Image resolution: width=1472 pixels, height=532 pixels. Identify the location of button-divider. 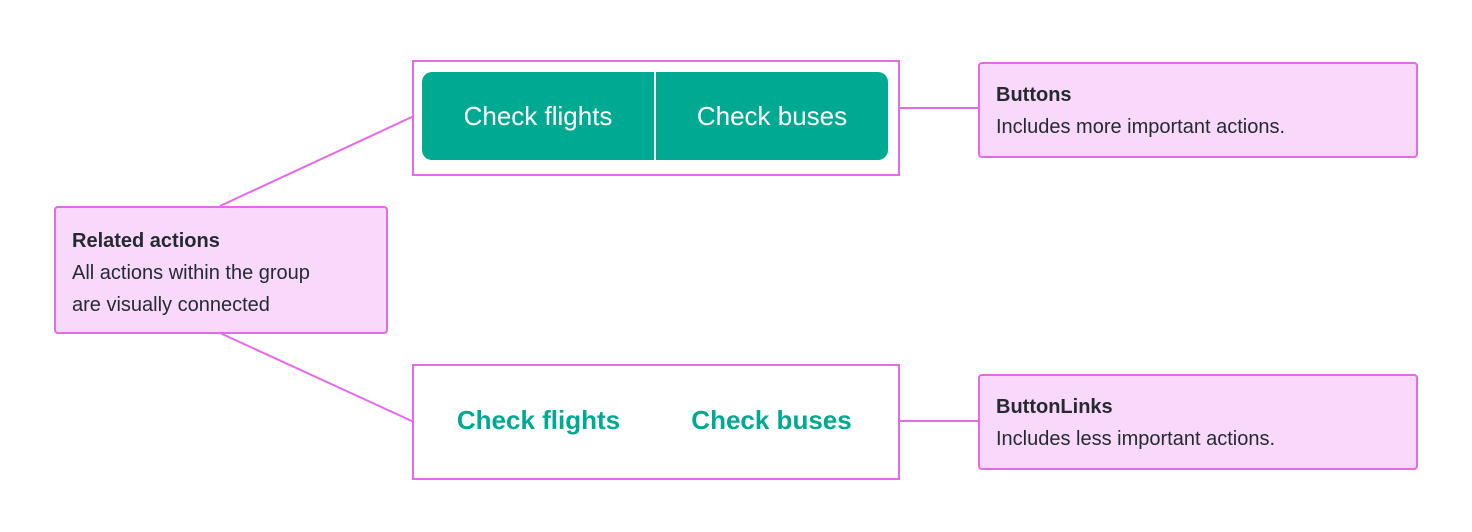
(655, 116).